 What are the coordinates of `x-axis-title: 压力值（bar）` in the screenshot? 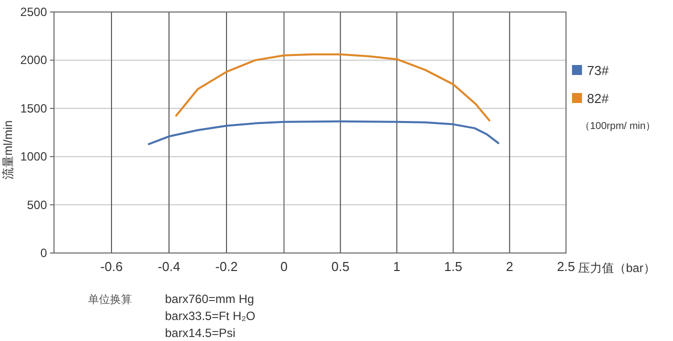 It's located at (617, 268).